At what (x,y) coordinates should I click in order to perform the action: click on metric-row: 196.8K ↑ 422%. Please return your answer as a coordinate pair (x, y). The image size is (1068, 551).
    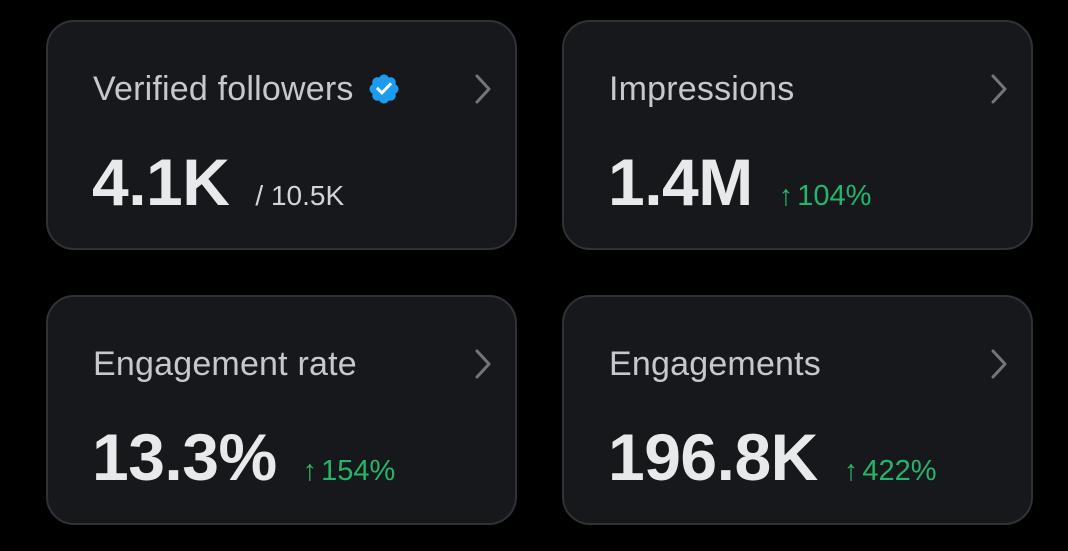
    Looking at the image, I should click on (772, 459).